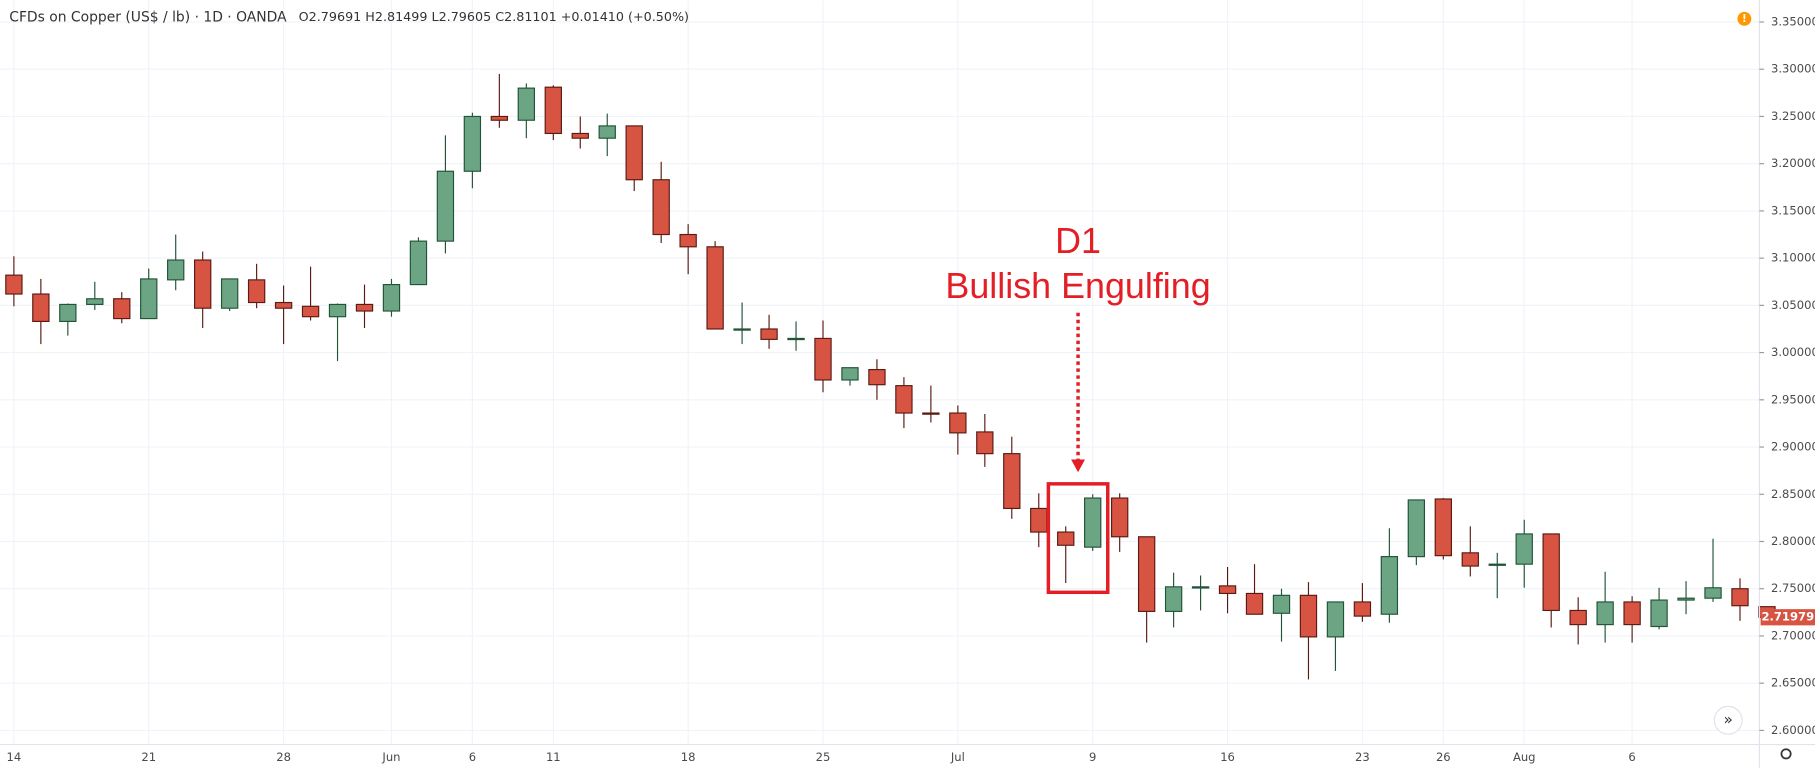  What do you see at coordinates (1793, 588) in the screenshot?
I see `y-tick-label: 2.75000` at bounding box center [1793, 588].